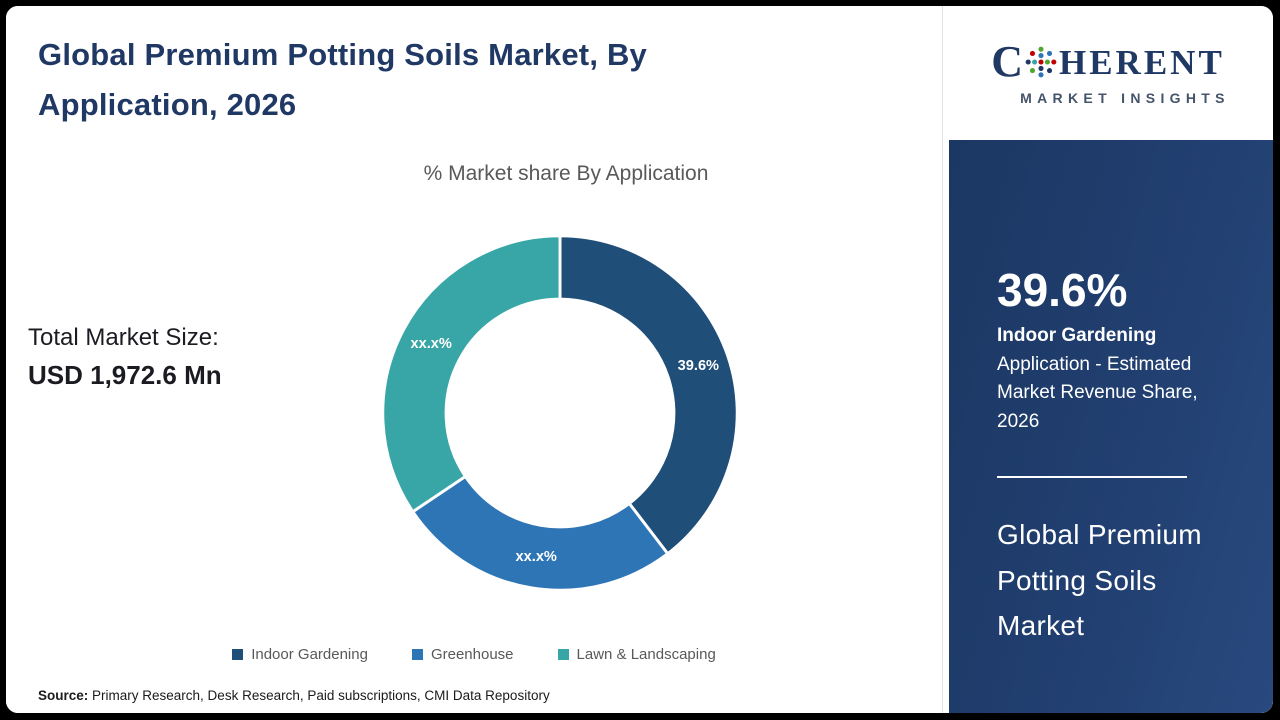 The height and width of the screenshot is (720, 1280). What do you see at coordinates (471, 374) in the screenshot?
I see `pie-slice-lawn-landscaping` at bounding box center [471, 374].